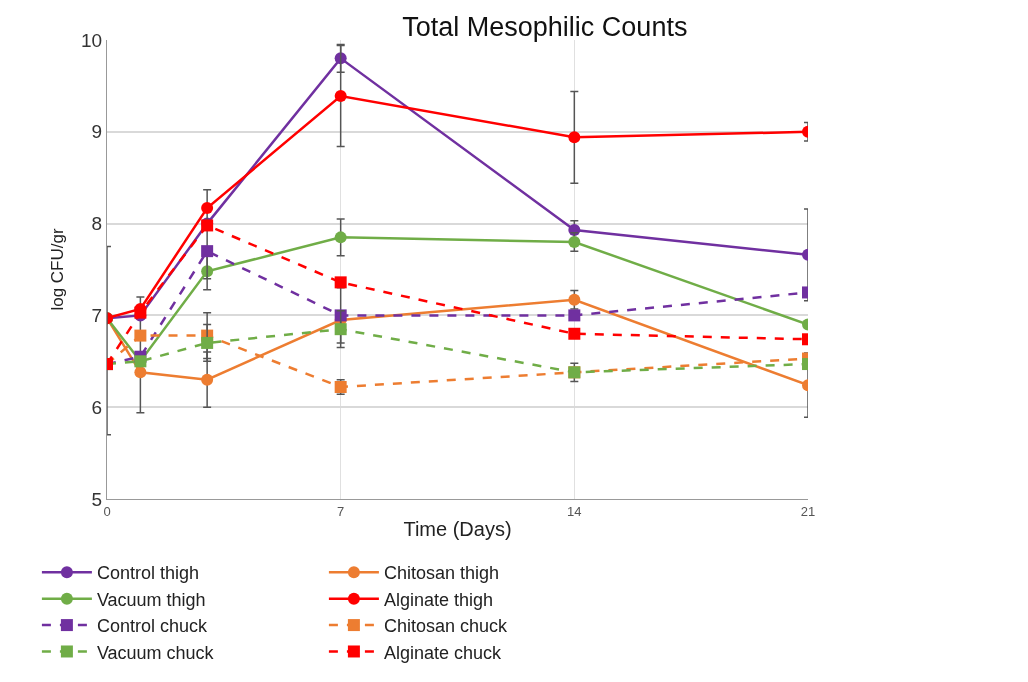 The image size is (1028, 682). What do you see at coordinates (57, 269) in the screenshot?
I see `y-axis-title: log CFU/gr` at bounding box center [57, 269].